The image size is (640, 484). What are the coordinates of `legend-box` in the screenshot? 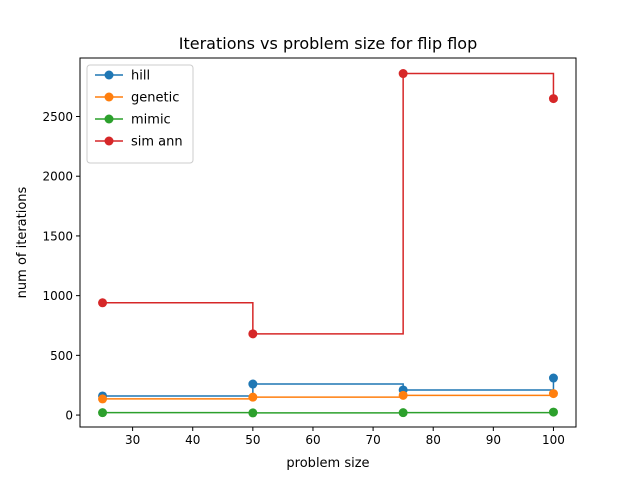 It's located at (140, 114).